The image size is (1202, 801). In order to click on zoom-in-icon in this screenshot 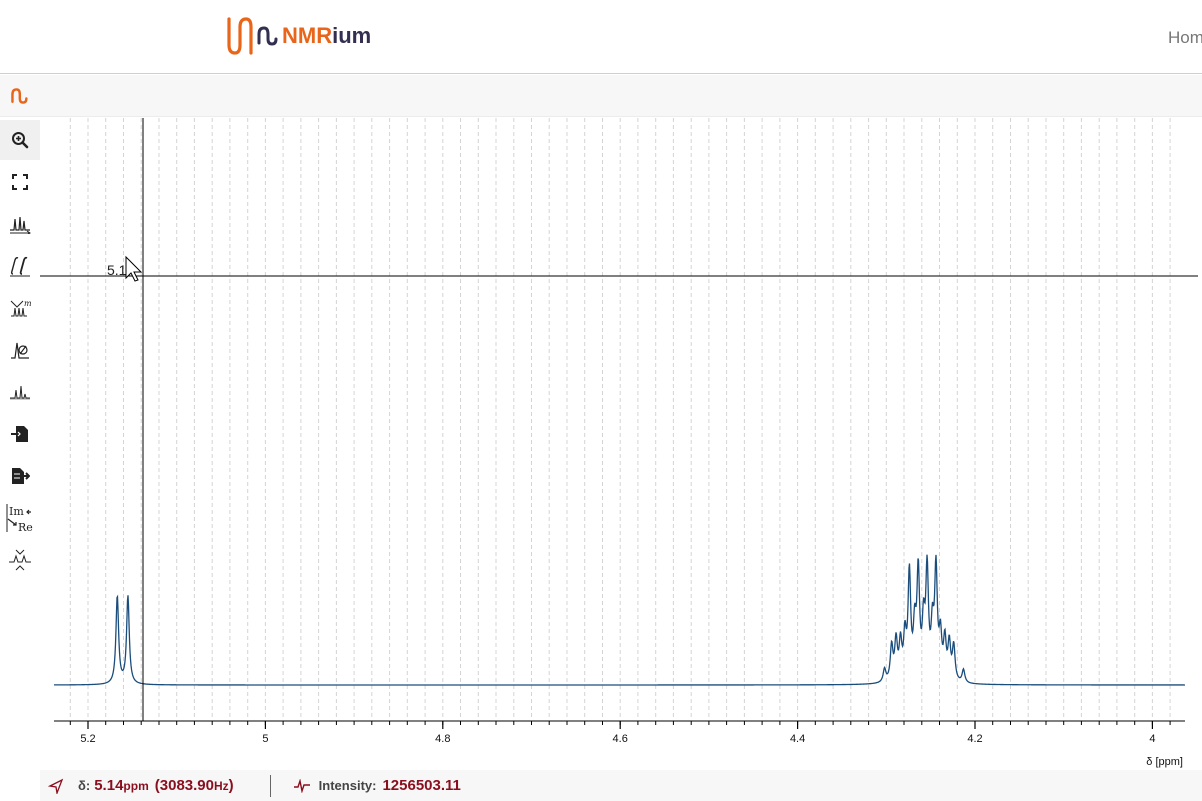, I will do `click(20, 140)`.